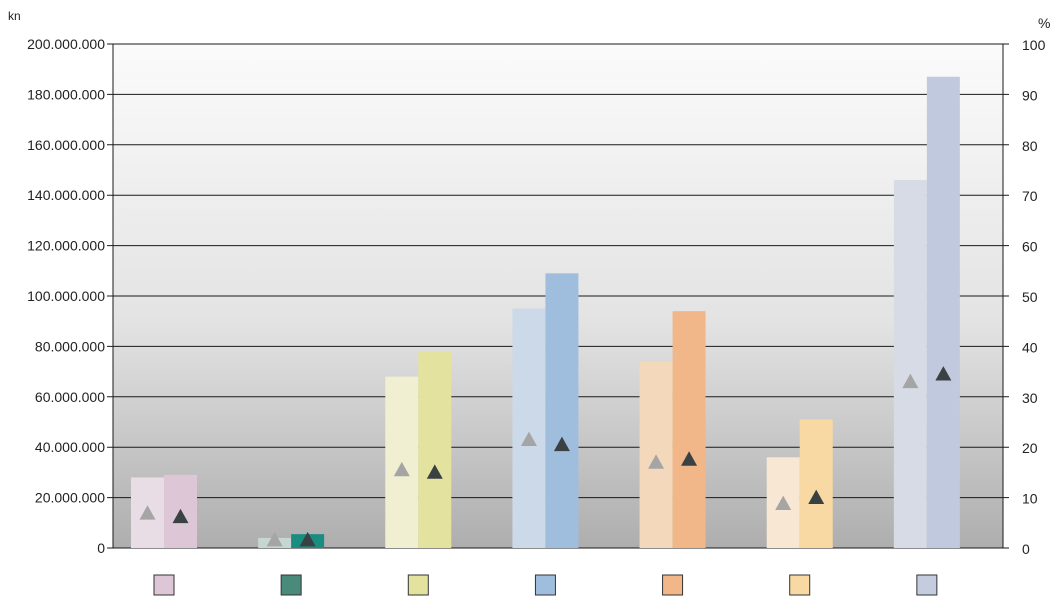 The height and width of the screenshot is (597, 1054). What do you see at coordinates (70, 447) in the screenshot?
I see `y-left-tick-label: 40.000.000` at bounding box center [70, 447].